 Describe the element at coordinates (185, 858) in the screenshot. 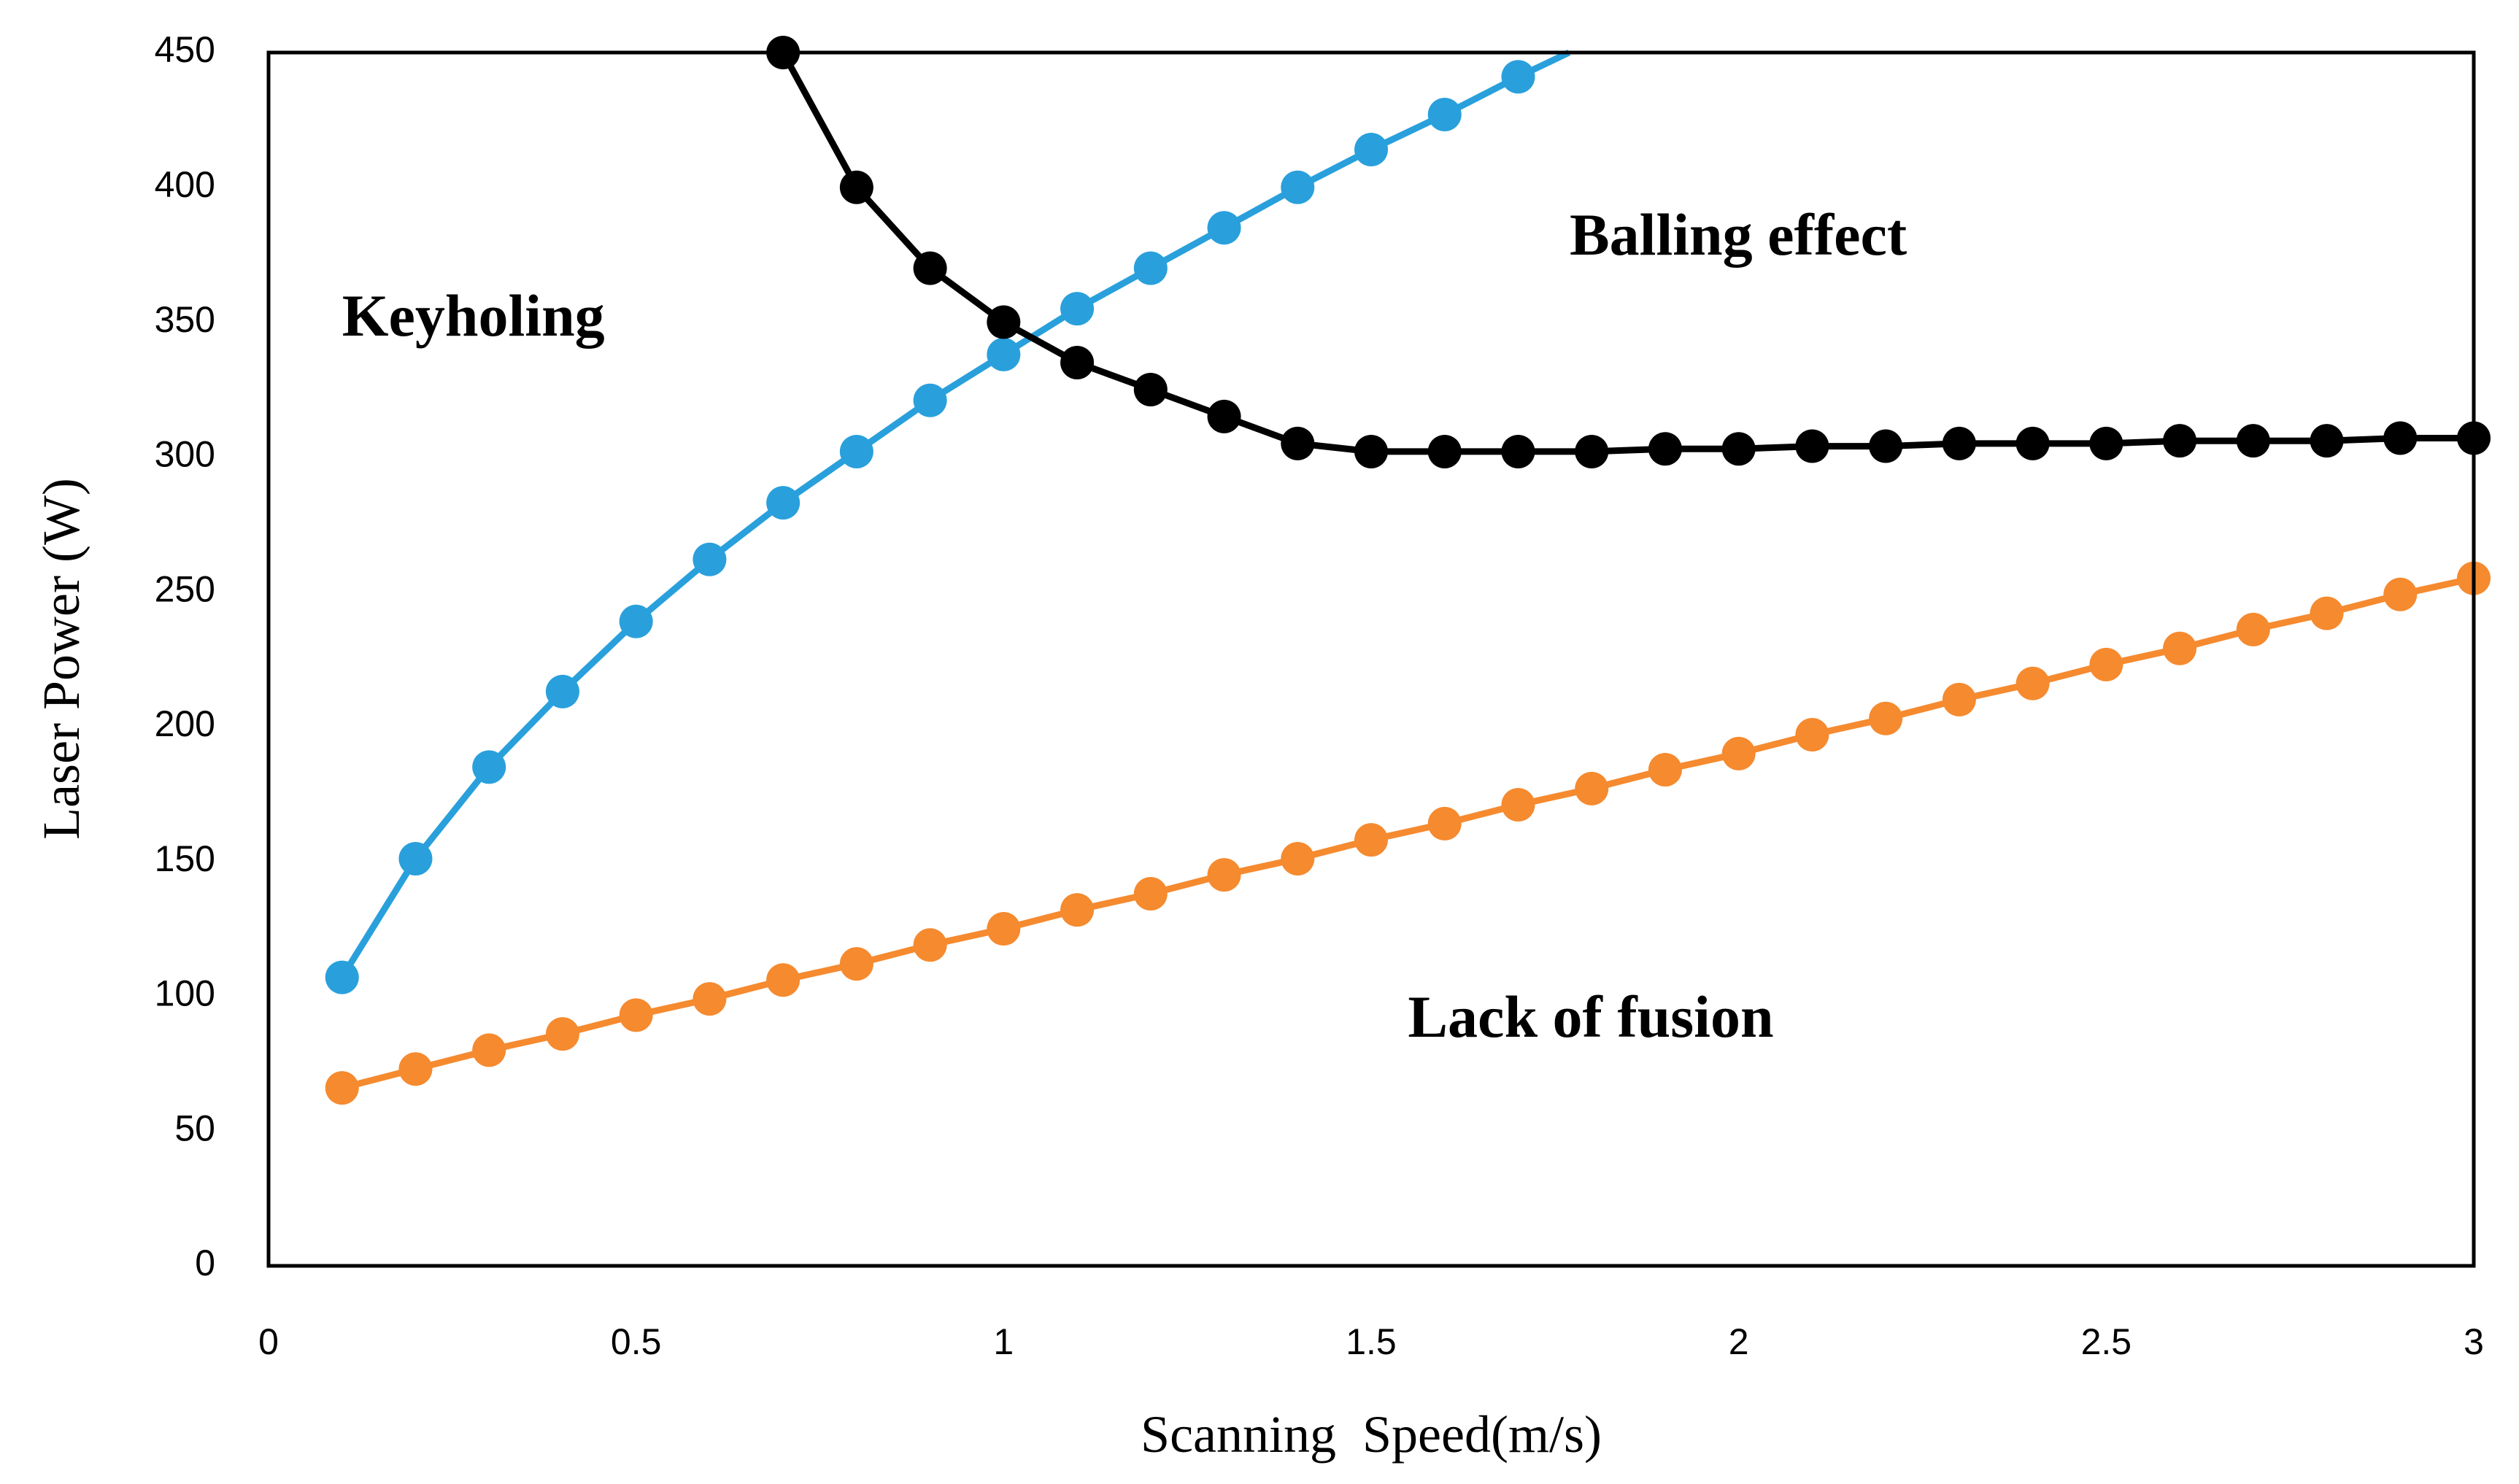

I see `y-tick-label: 150` at that location.